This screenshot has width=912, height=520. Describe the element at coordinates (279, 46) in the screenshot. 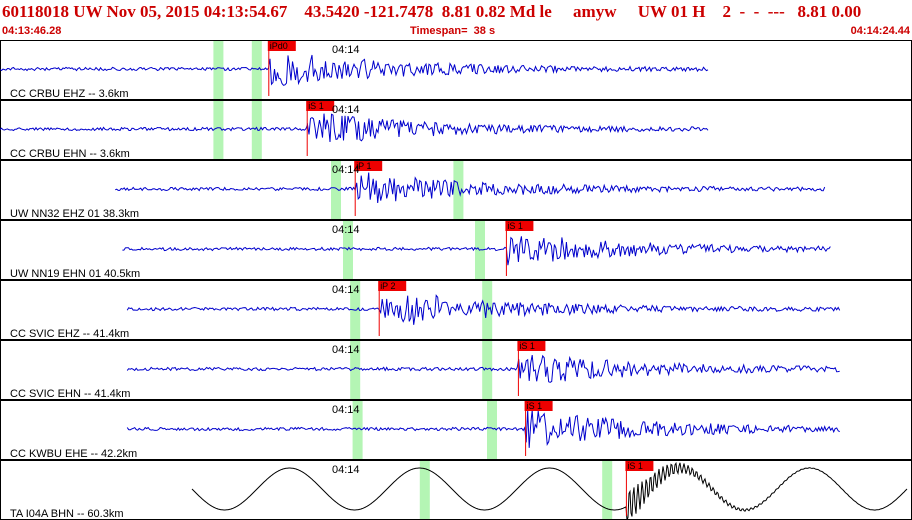

I see `pick-label: iPd0` at that location.